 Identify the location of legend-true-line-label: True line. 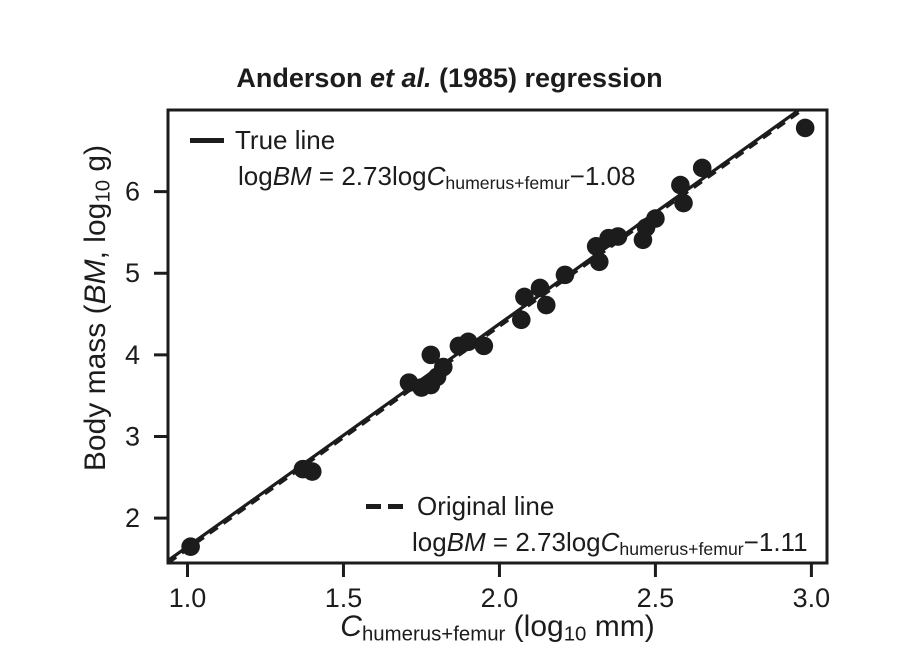
(285, 140).